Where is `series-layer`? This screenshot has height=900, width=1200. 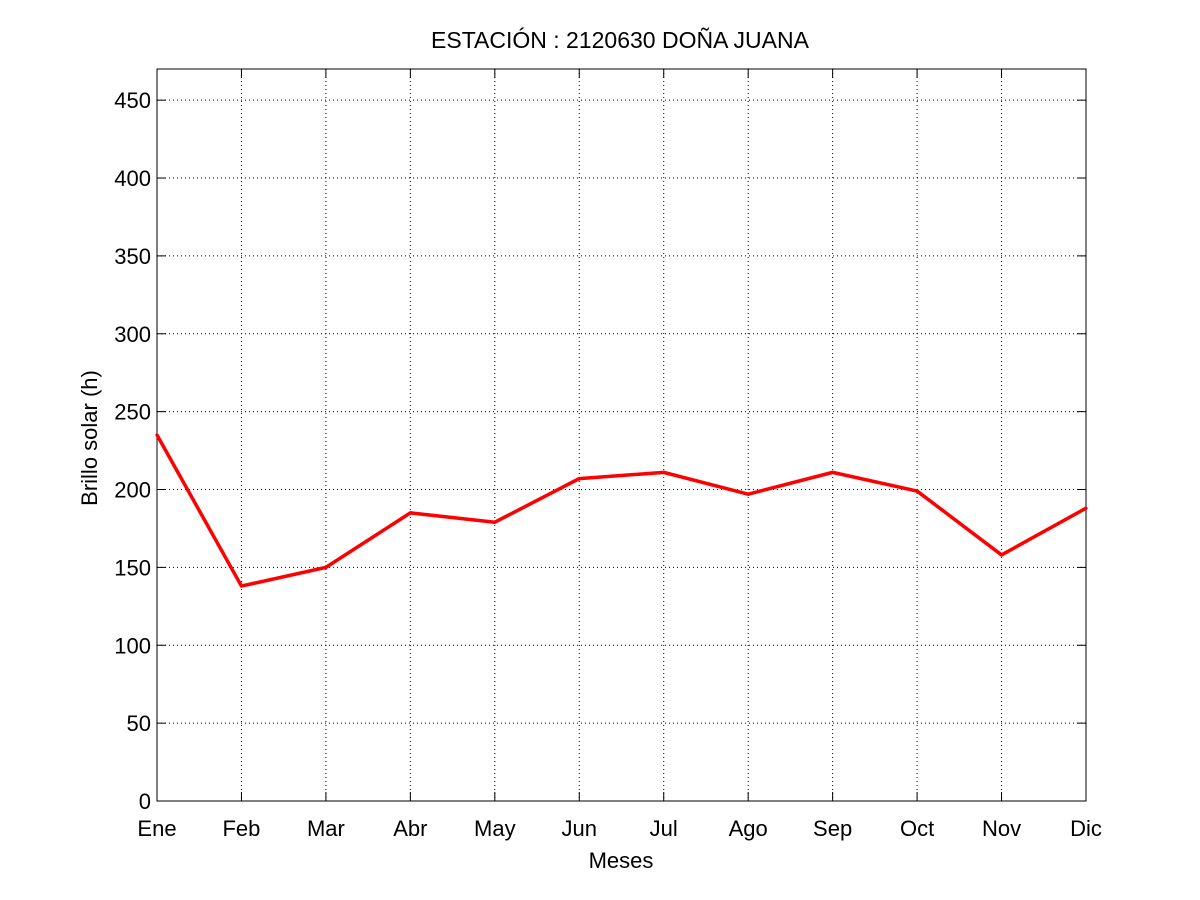
series-layer is located at coordinates (621, 510).